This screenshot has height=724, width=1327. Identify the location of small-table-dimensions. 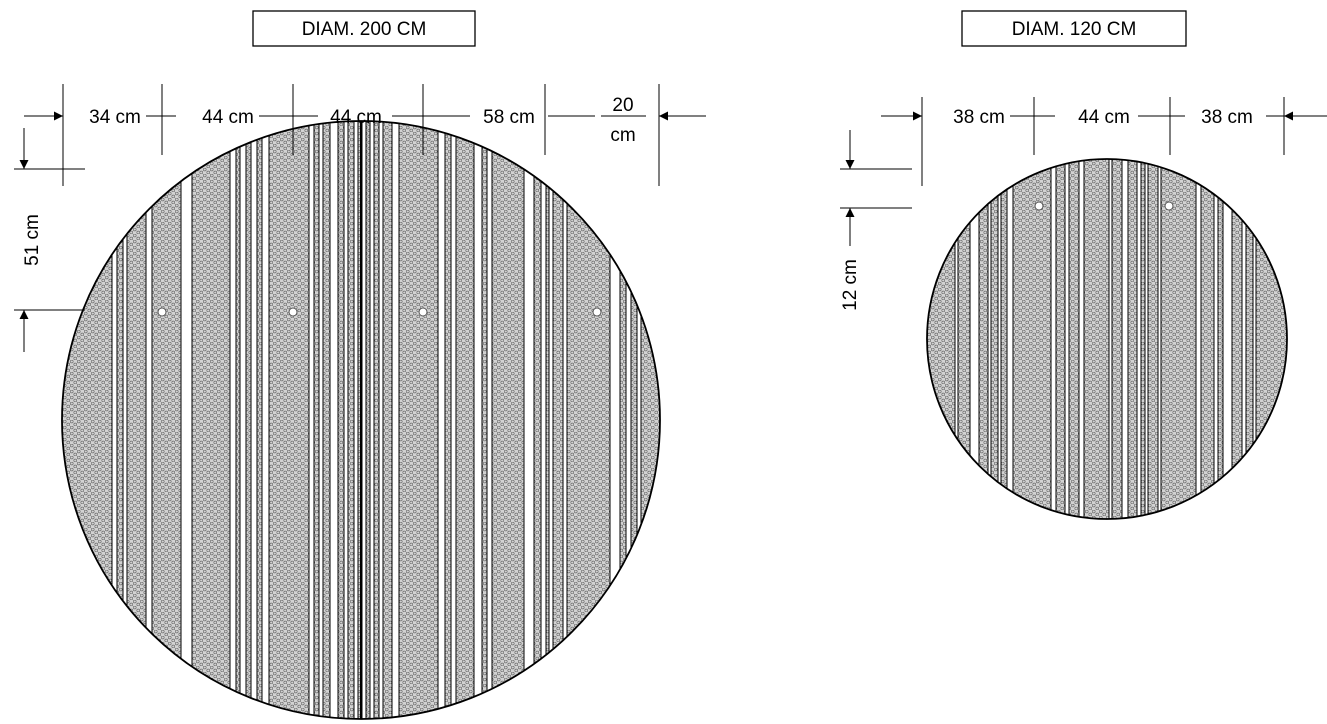
(1083, 171).